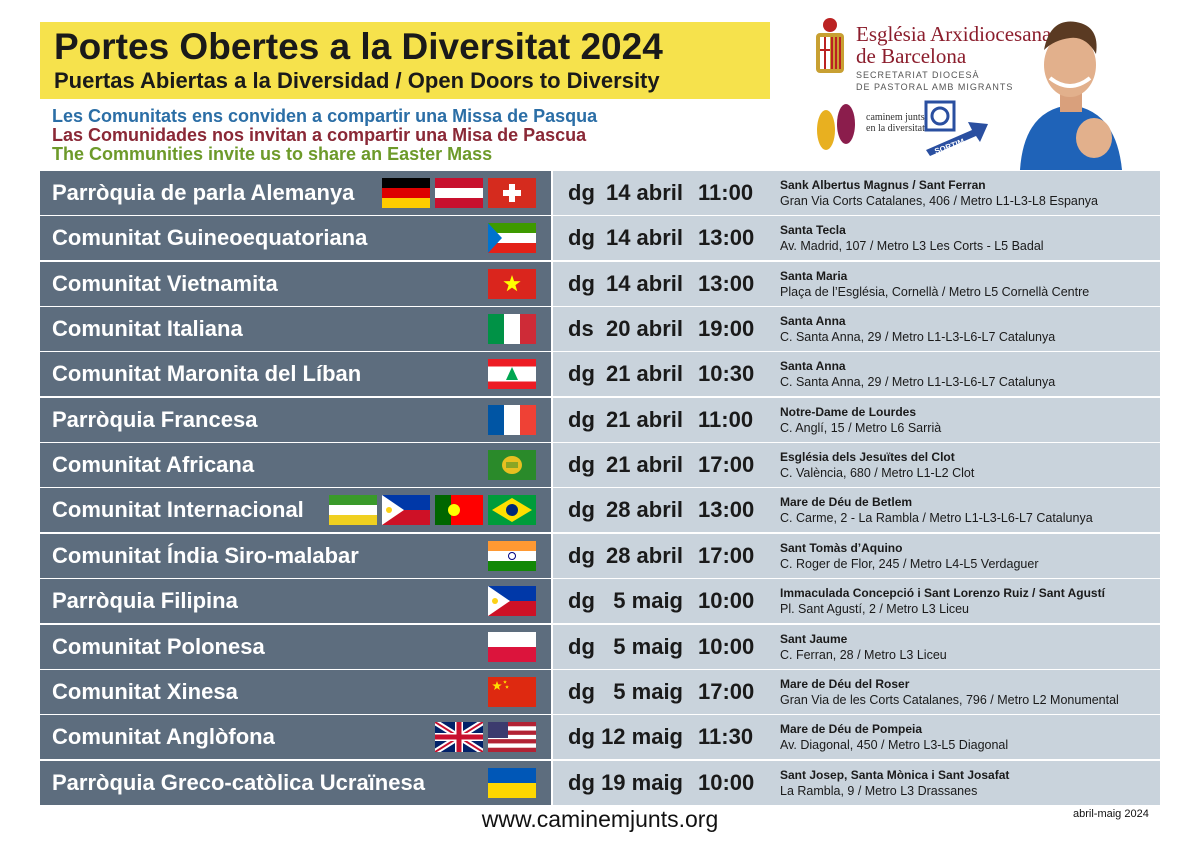 This screenshot has width=1200, height=848. Describe the element at coordinates (295, 555) in the screenshot. I see `community-cell: Comunitat Índia Siro-malabar` at that location.